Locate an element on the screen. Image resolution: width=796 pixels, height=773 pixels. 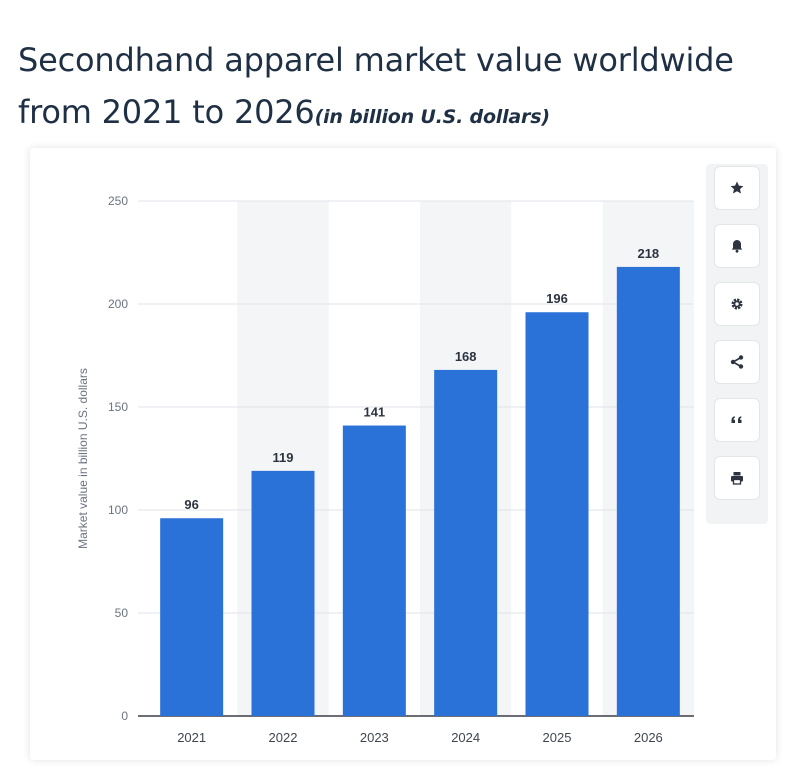
notification-button is located at coordinates (737, 246).